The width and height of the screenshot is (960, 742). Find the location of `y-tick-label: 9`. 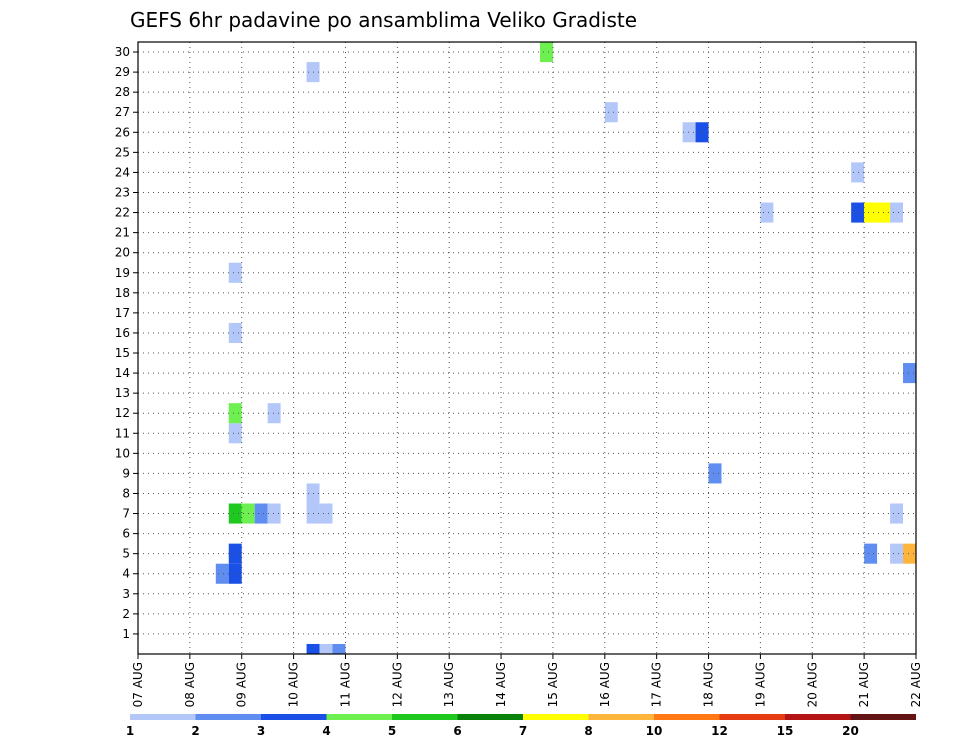

y-tick-label: 9 is located at coordinates (126, 473).